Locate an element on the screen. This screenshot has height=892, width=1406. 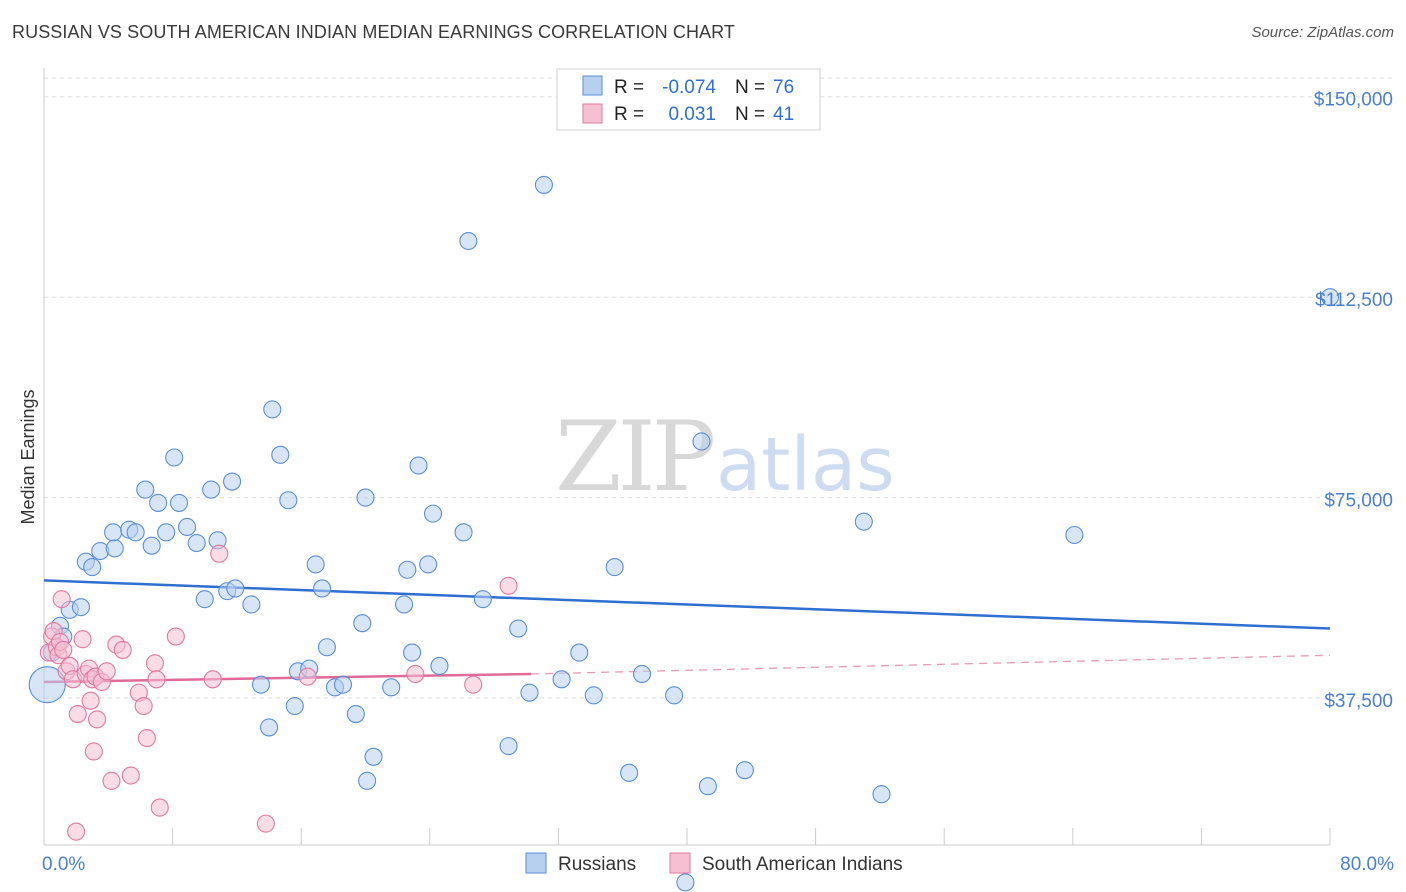
legend-n-label-0: N = is located at coordinates (750, 87).